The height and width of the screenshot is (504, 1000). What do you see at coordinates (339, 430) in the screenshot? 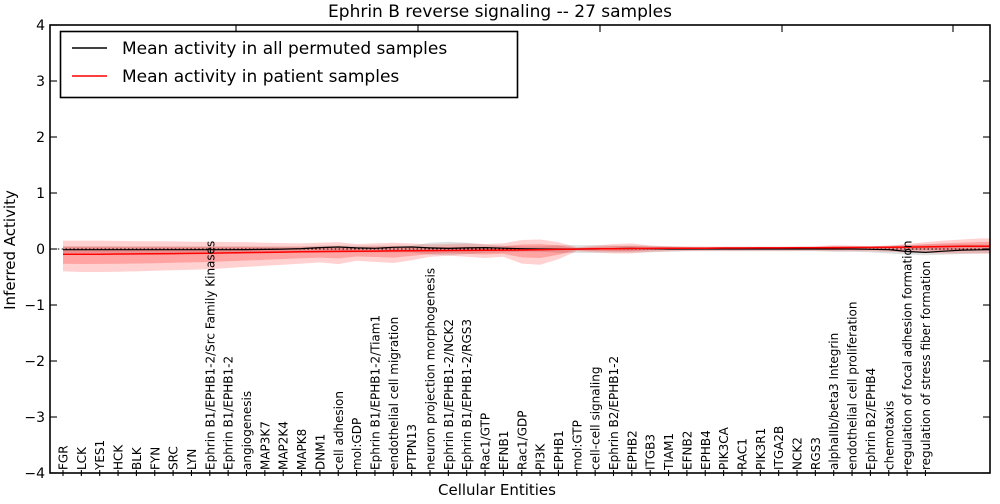
I see `x-category-label: cell adhesion` at bounding box center [339, 430].